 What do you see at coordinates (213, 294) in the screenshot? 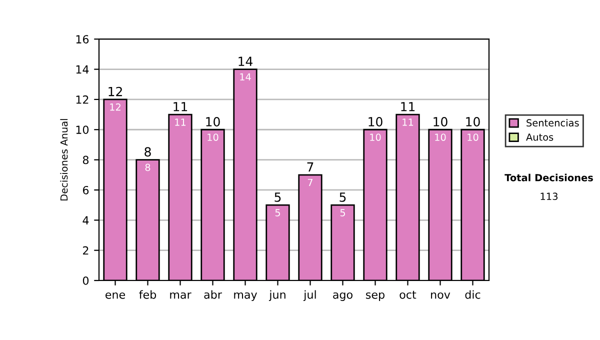
I see `x-tick-label: abr` at bounding box center [213, 294].